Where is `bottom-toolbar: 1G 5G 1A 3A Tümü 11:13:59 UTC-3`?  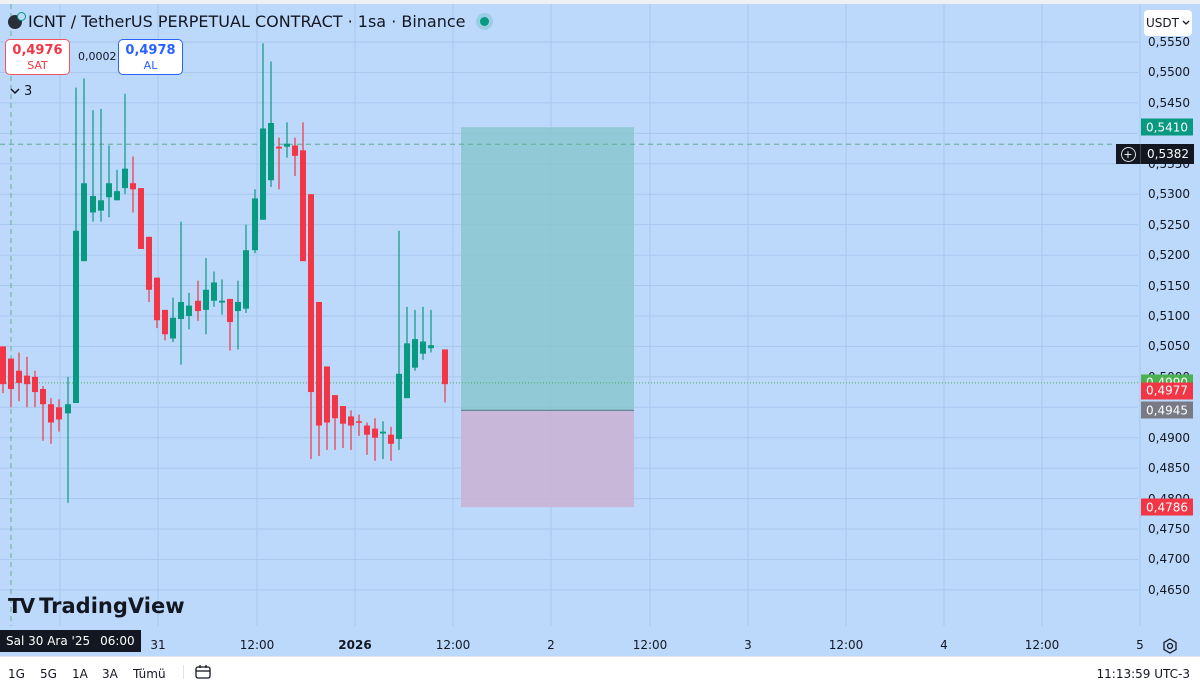
bottom-toolbar: 1G 5G 1A 3A Tümü 11:13:59 UTC-3 is located at coordinates (600, 668).